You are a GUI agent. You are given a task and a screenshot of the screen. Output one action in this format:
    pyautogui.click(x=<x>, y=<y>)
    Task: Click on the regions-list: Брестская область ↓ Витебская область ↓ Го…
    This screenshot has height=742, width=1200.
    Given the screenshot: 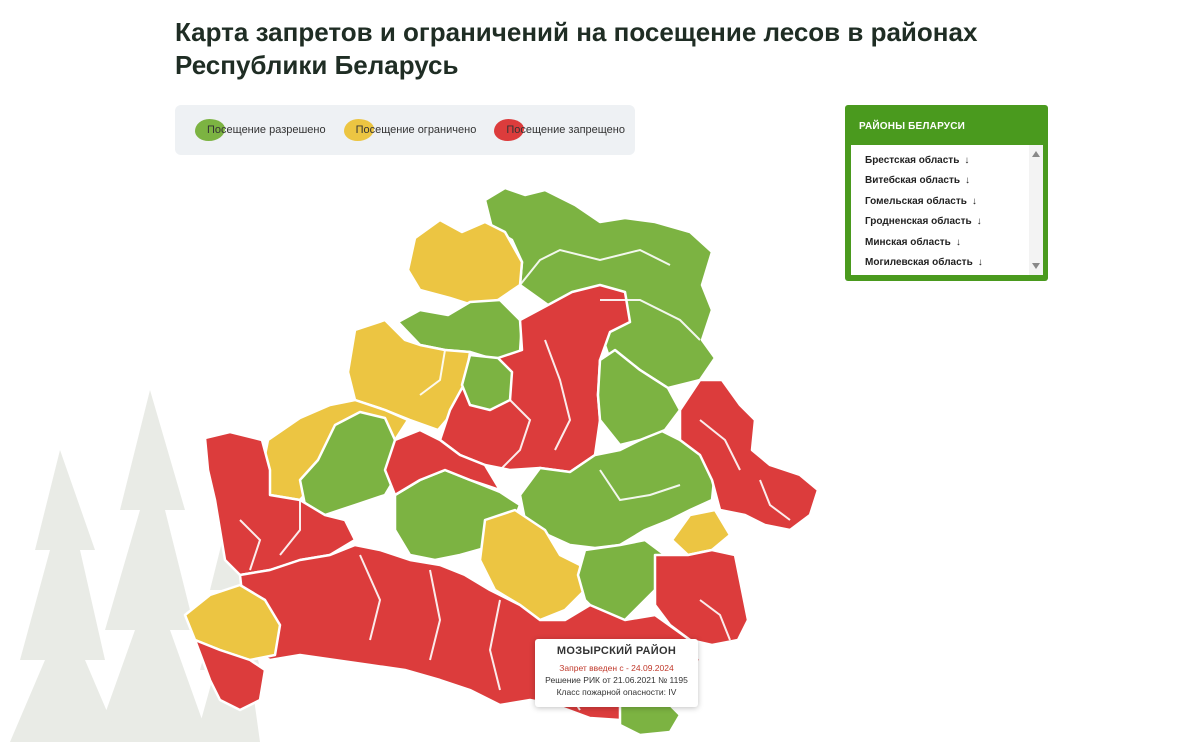 What is the action you would take?
    pyautogui.click(x=947, y=210)
    